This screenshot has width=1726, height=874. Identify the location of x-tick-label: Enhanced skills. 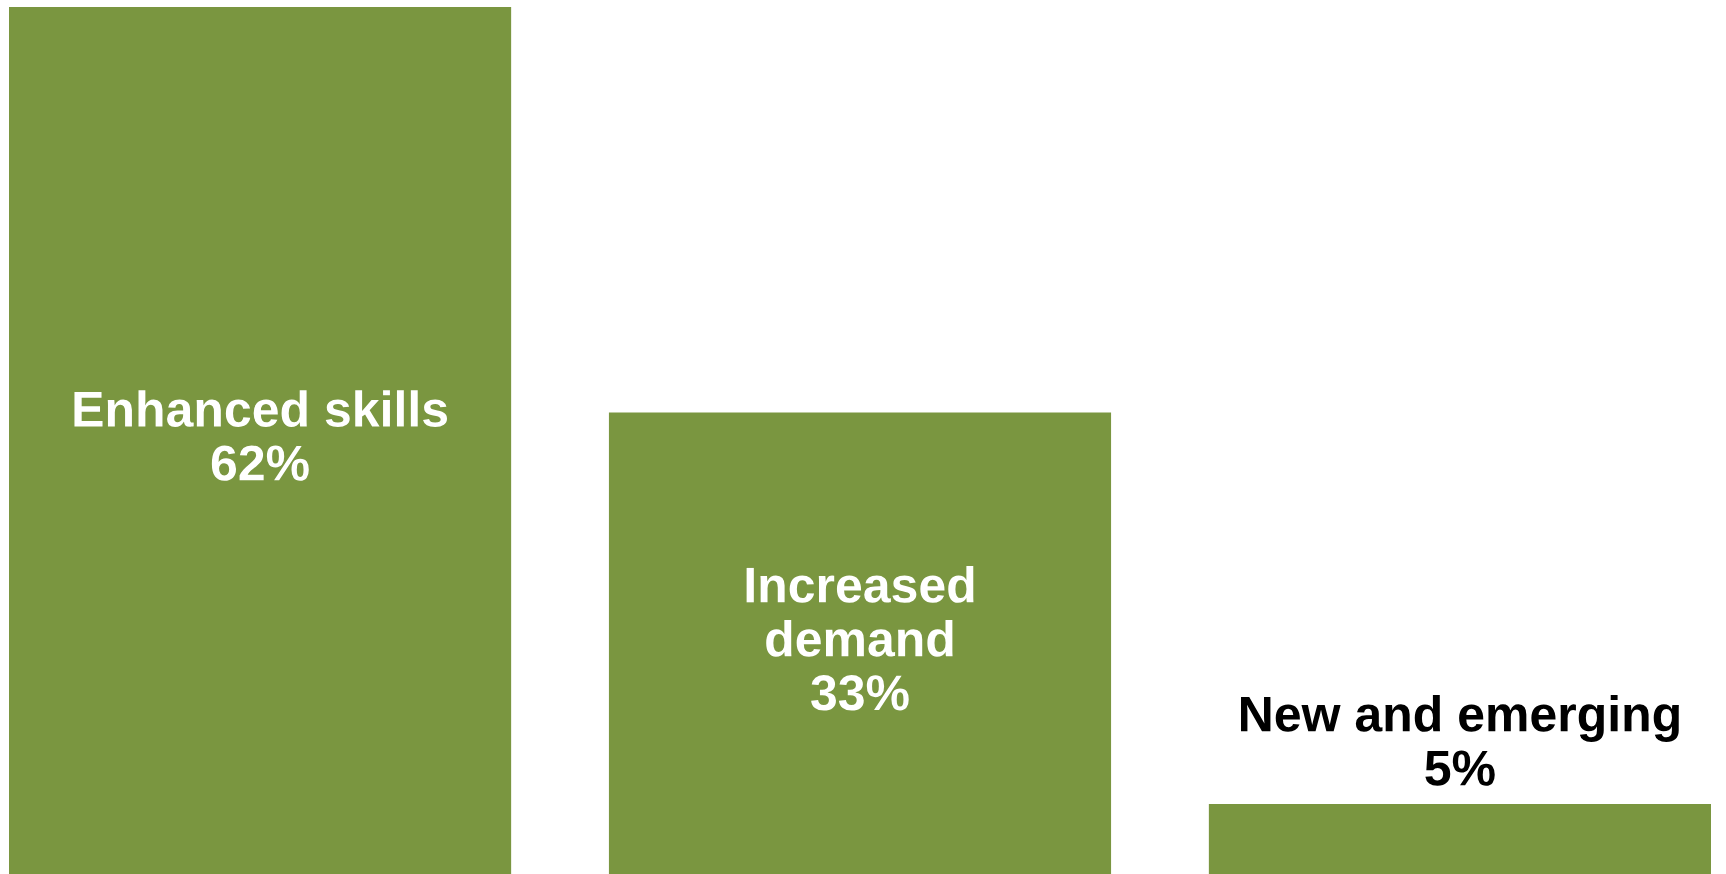
(260, 408).